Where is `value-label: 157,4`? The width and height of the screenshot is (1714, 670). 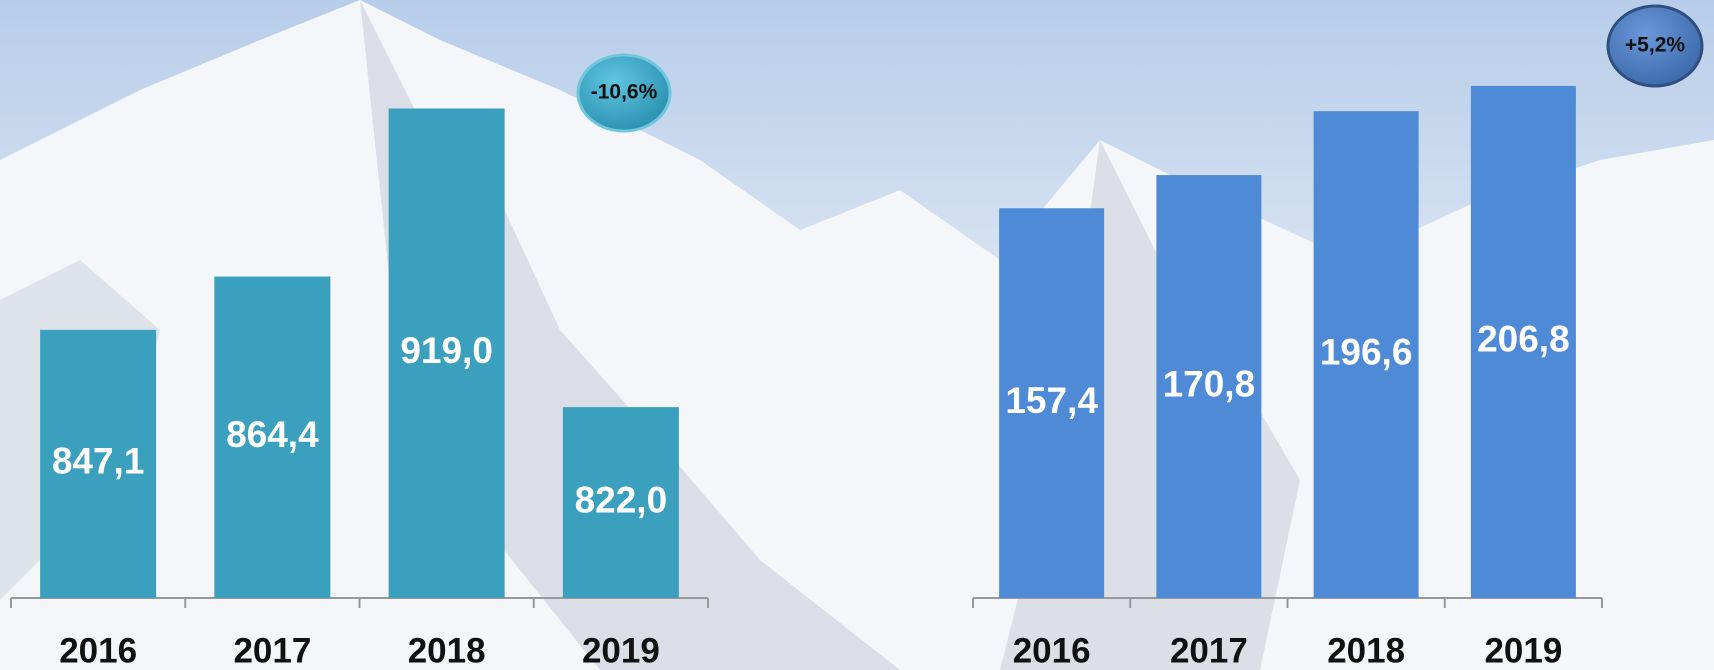
value-label: 157,4 is located at coordinates (1051, 400).